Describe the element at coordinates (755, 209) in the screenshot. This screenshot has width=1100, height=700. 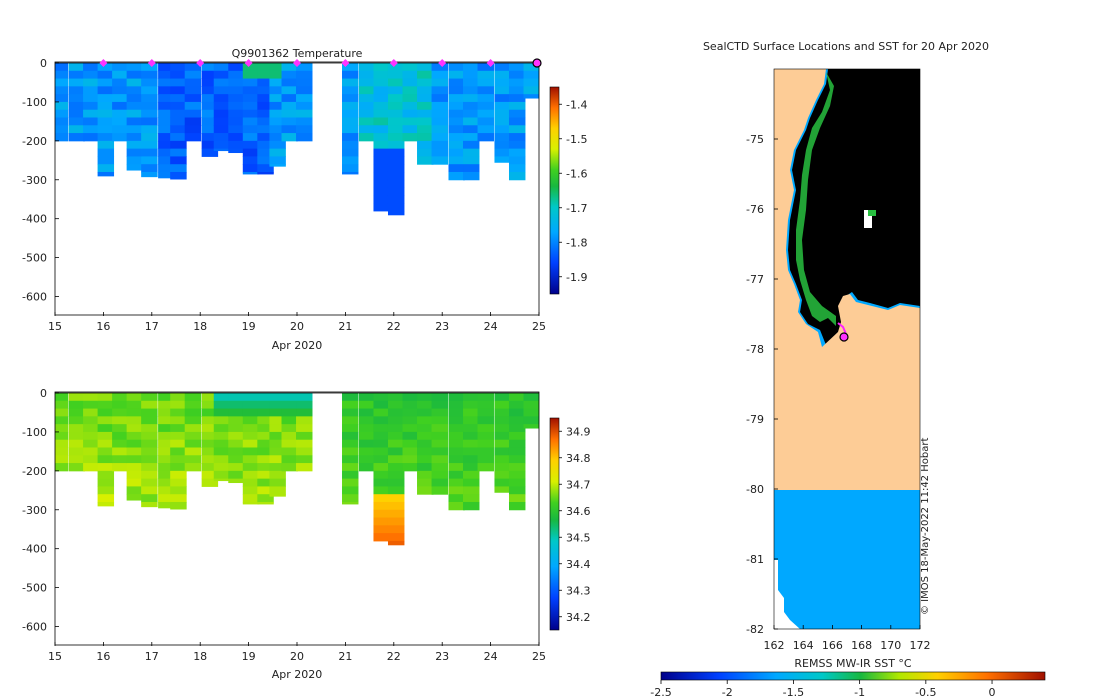
I see `map-y-tick-label: -76` at that location.